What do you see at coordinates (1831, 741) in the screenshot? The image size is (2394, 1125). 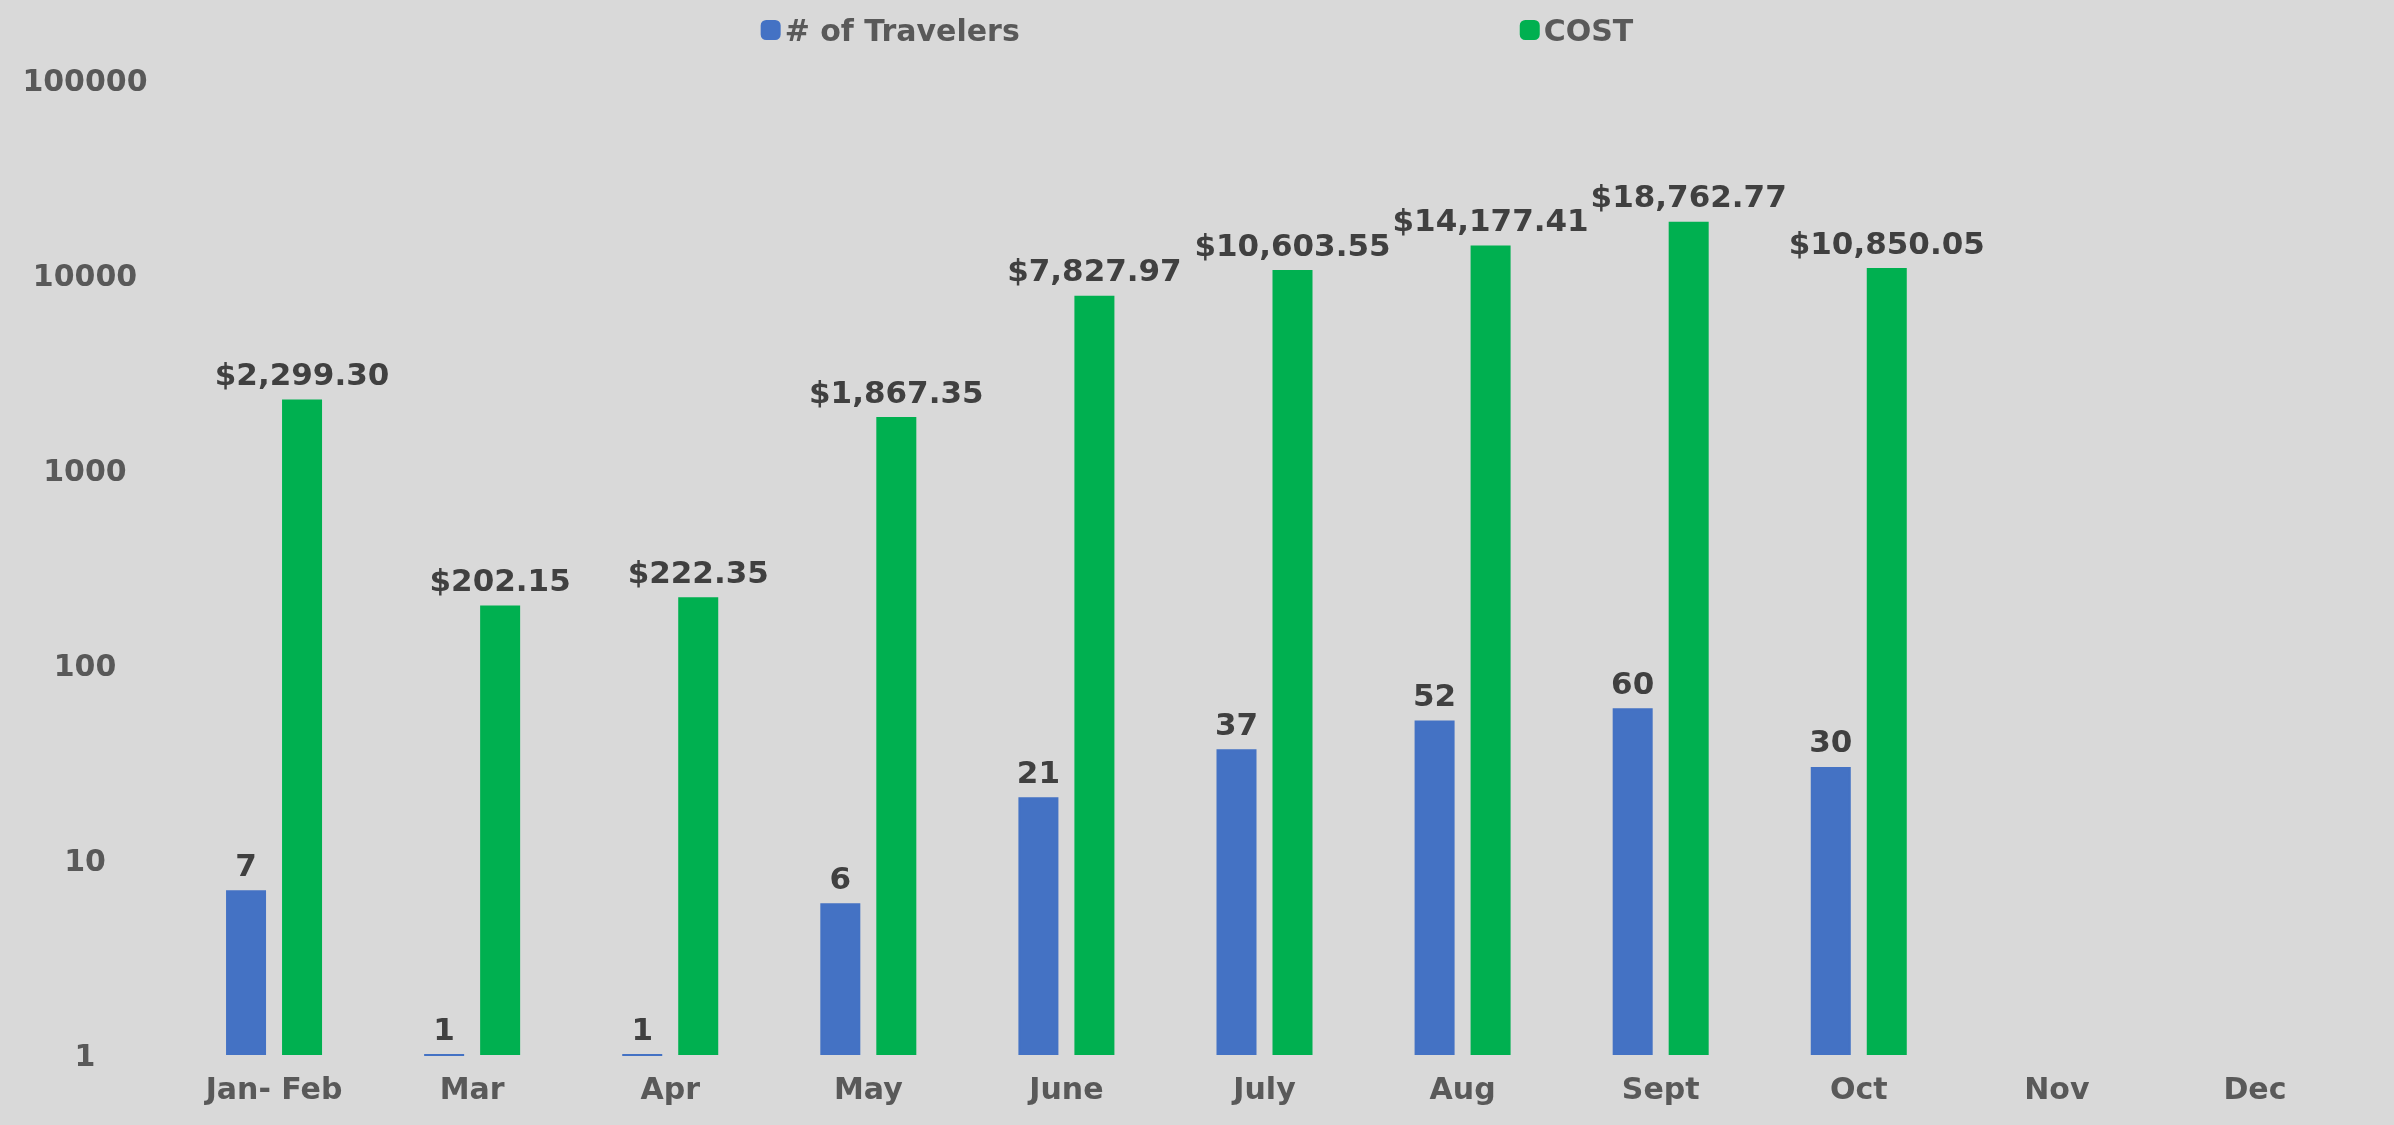 I see `data-label: 30` at bounding box center [1831, 741].